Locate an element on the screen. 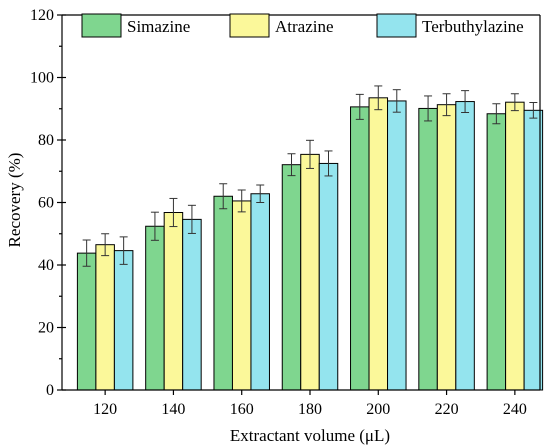 This screenshot has height=448, width=550. x-tick-label: 160 is located at coordinates (242, 409).